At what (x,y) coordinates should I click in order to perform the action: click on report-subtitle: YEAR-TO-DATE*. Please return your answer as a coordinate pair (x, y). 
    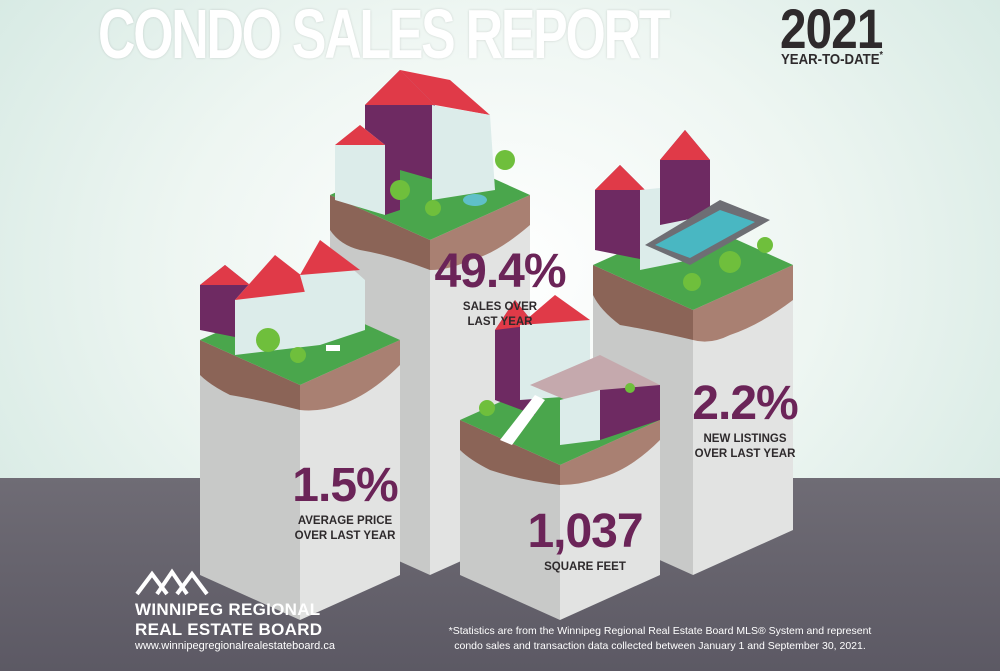
    Looking at the image, I should click on (832, 59).